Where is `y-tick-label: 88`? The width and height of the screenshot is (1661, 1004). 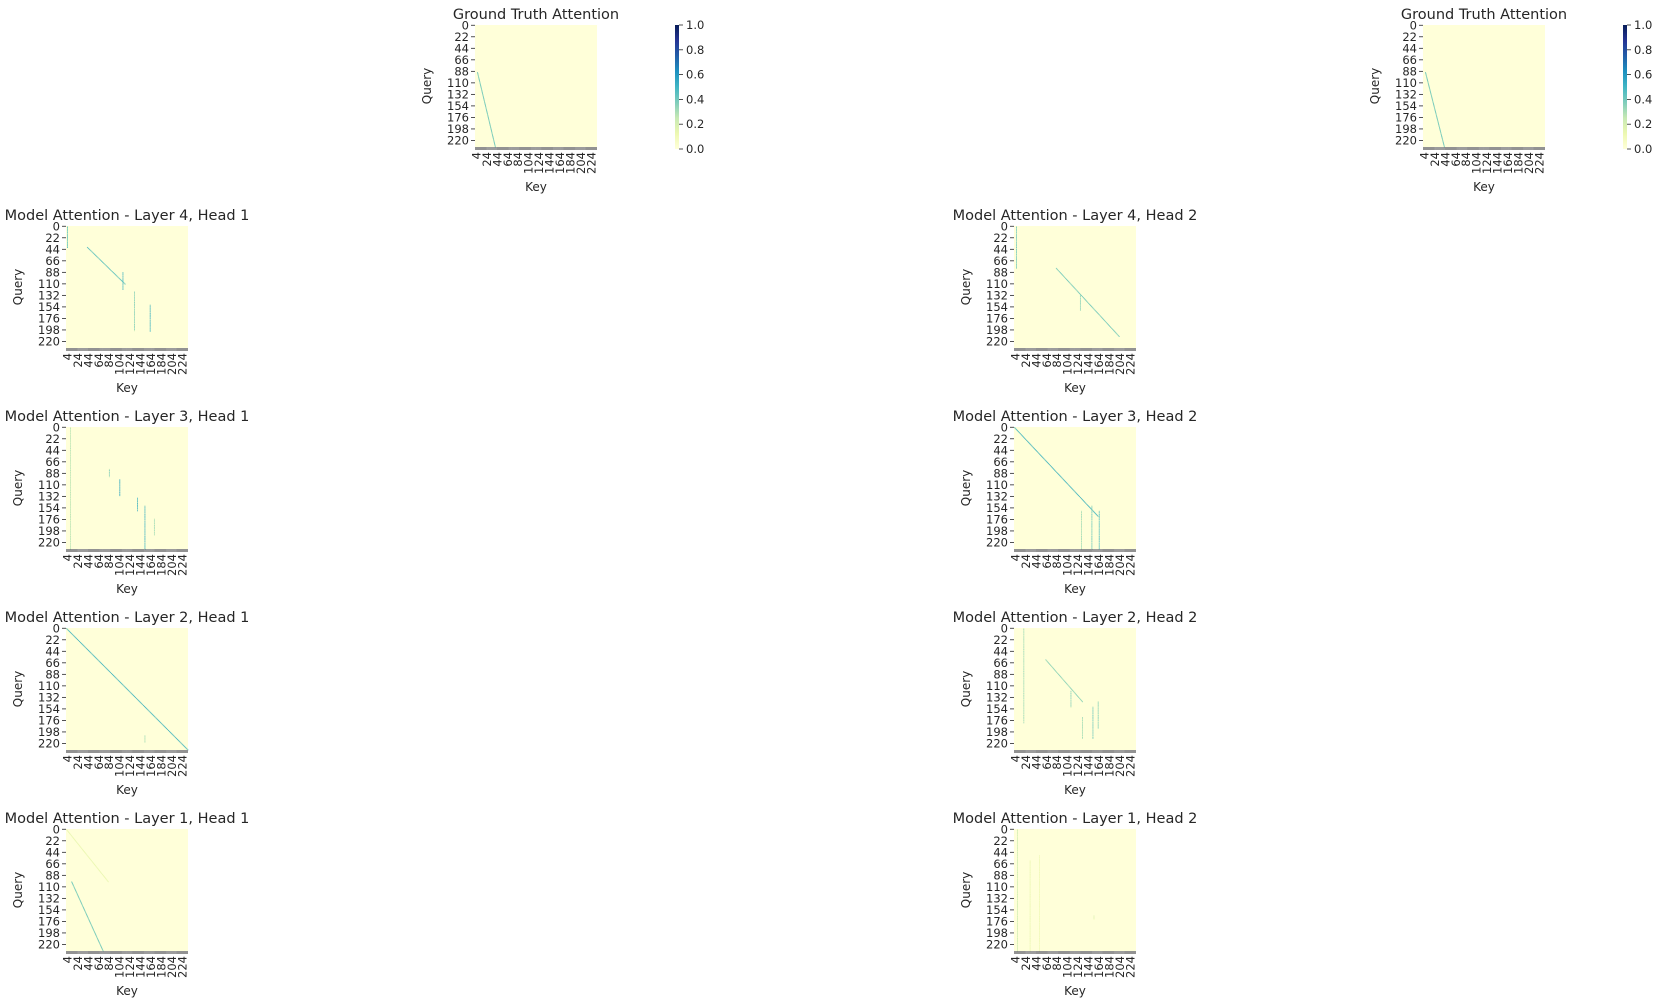 y-tick-label: 88 is located at coordinates (1409, 71).